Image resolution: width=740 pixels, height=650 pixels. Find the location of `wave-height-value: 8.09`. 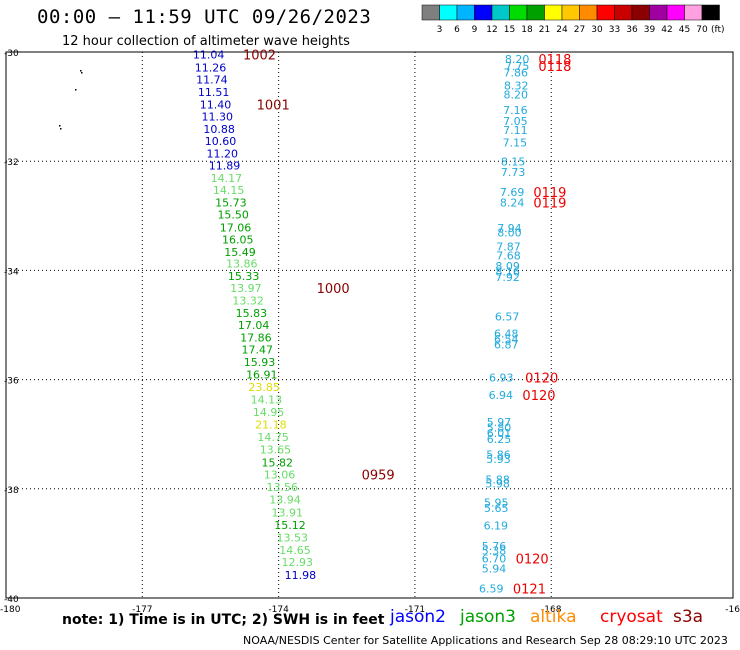

wave-height-value: 8.09 is located at coordinates (507, 266).